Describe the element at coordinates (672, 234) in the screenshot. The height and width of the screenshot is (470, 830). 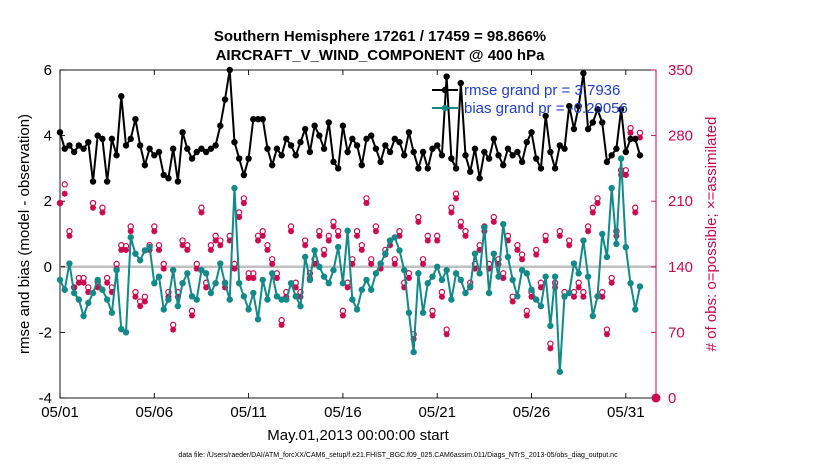
I see `y-axis-right: 0 70 140 210 280 350` at that location.